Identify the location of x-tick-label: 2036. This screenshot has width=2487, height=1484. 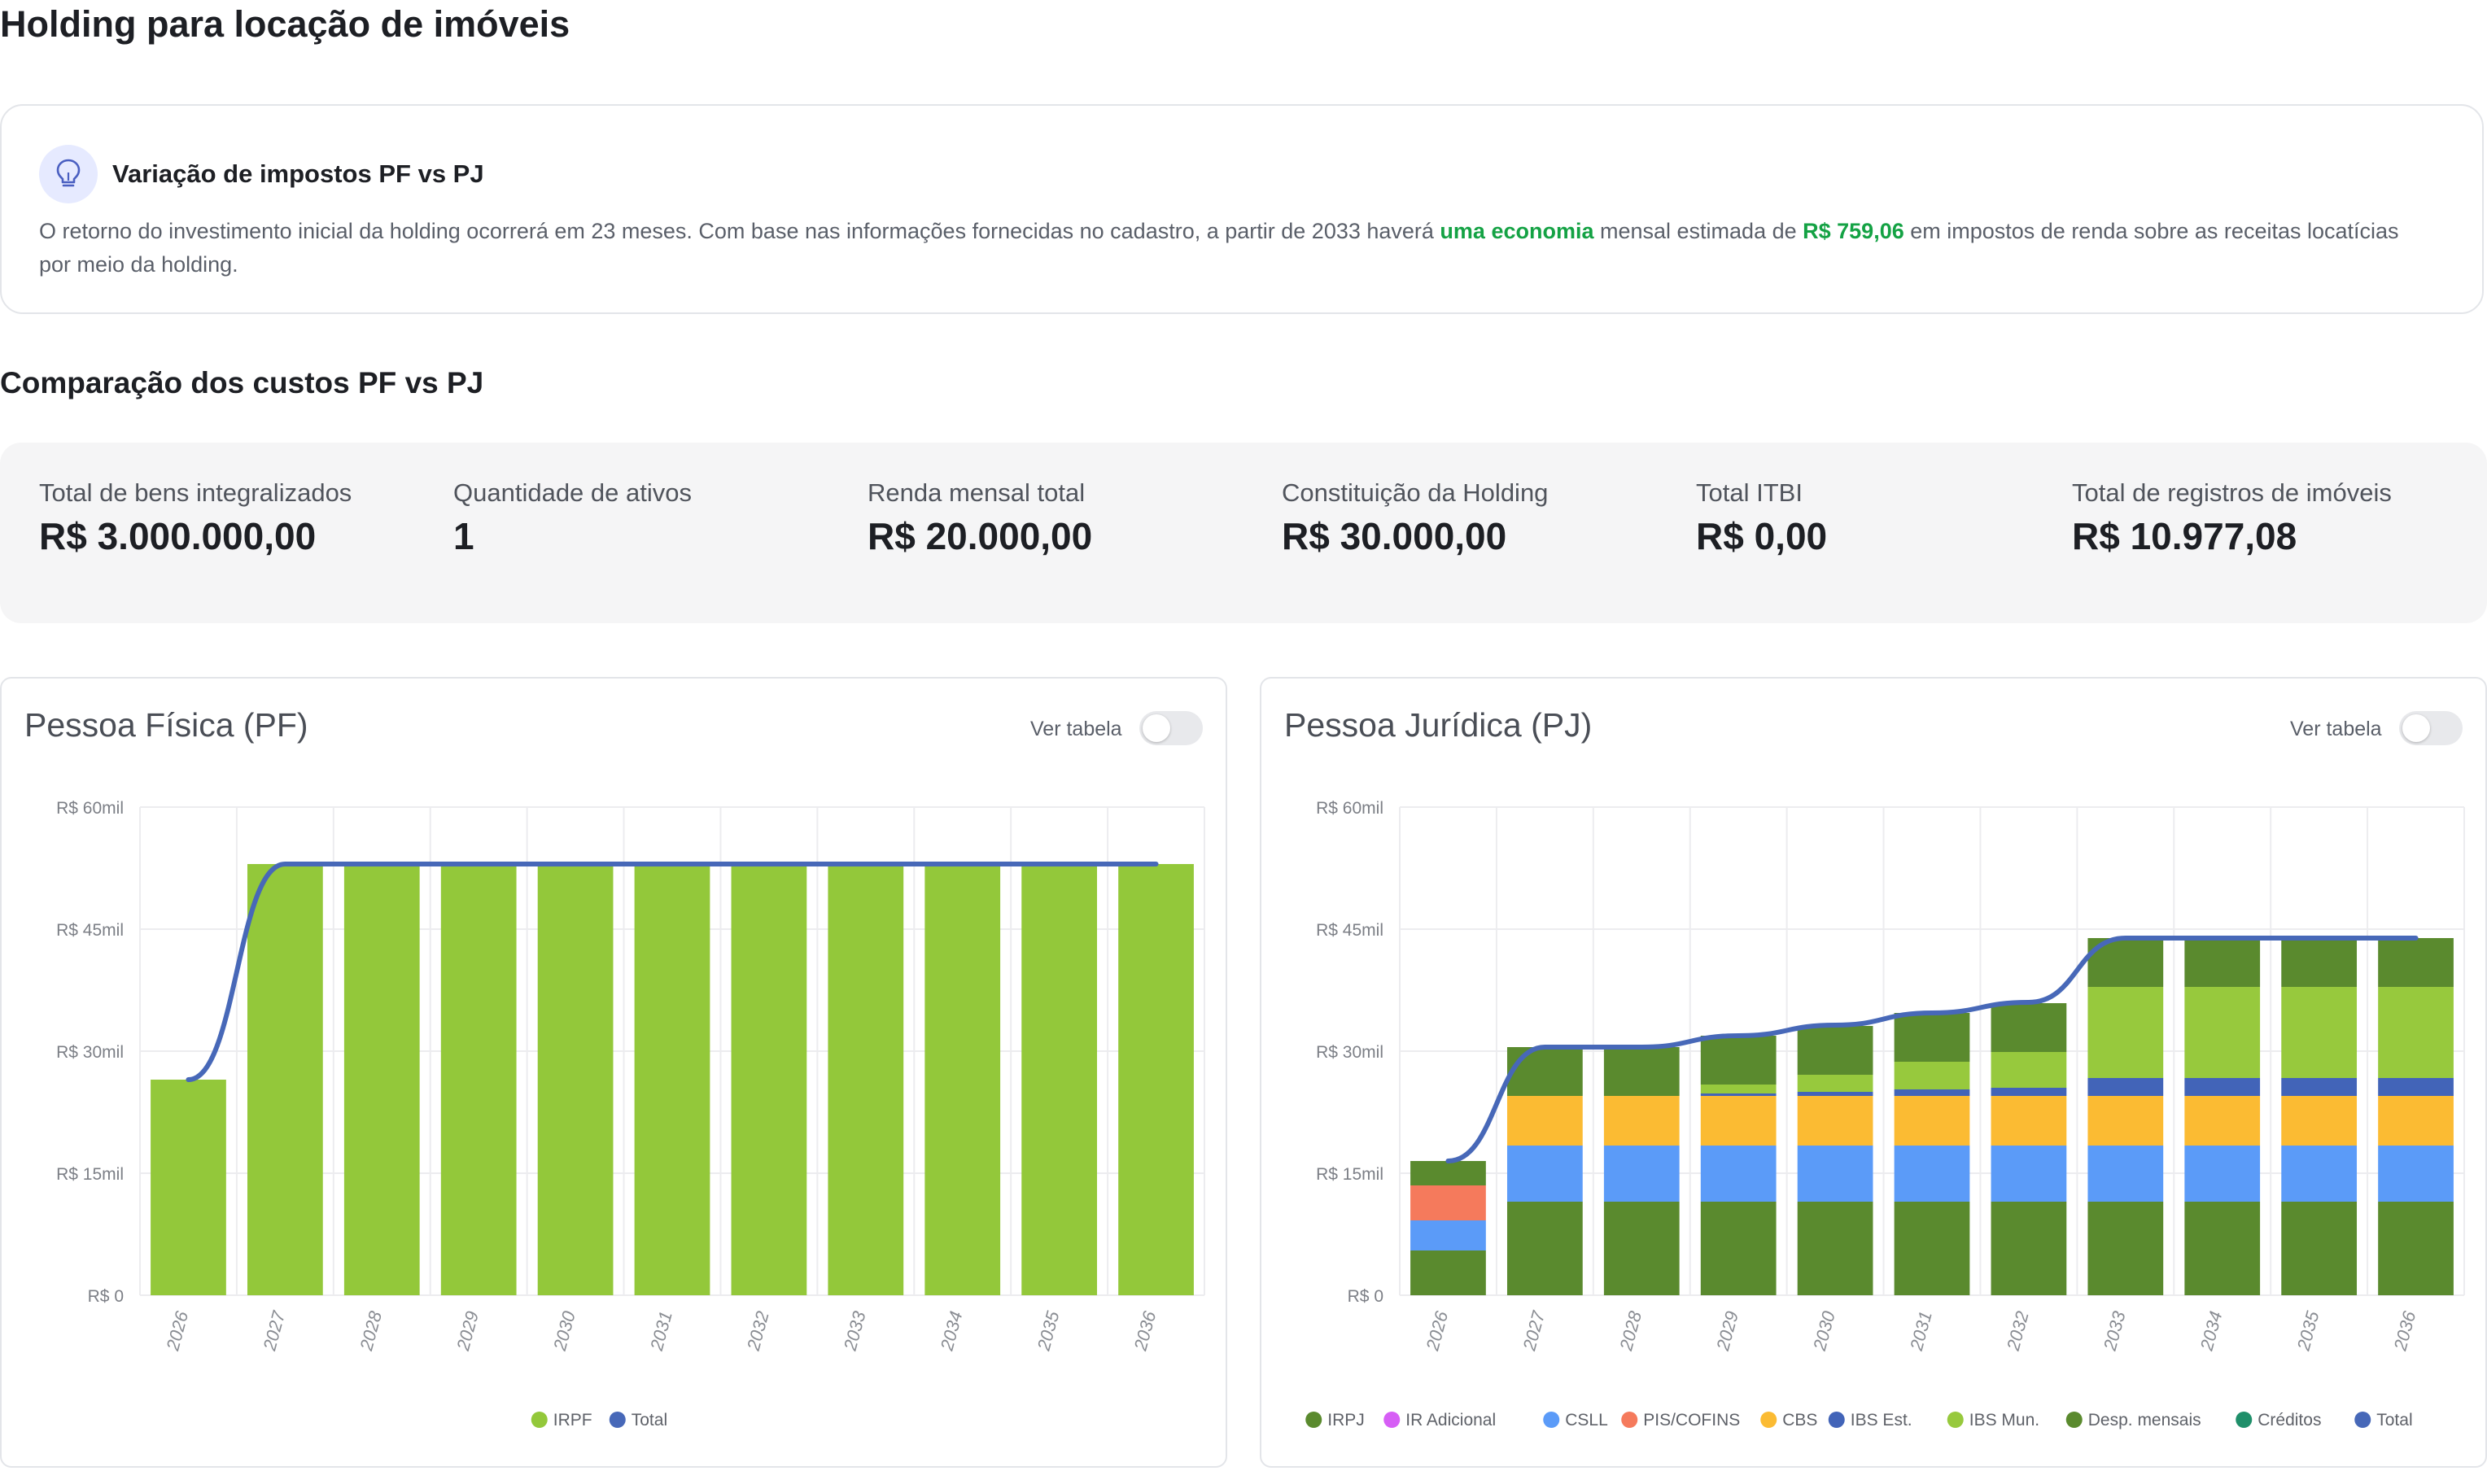
(1145, 1330).